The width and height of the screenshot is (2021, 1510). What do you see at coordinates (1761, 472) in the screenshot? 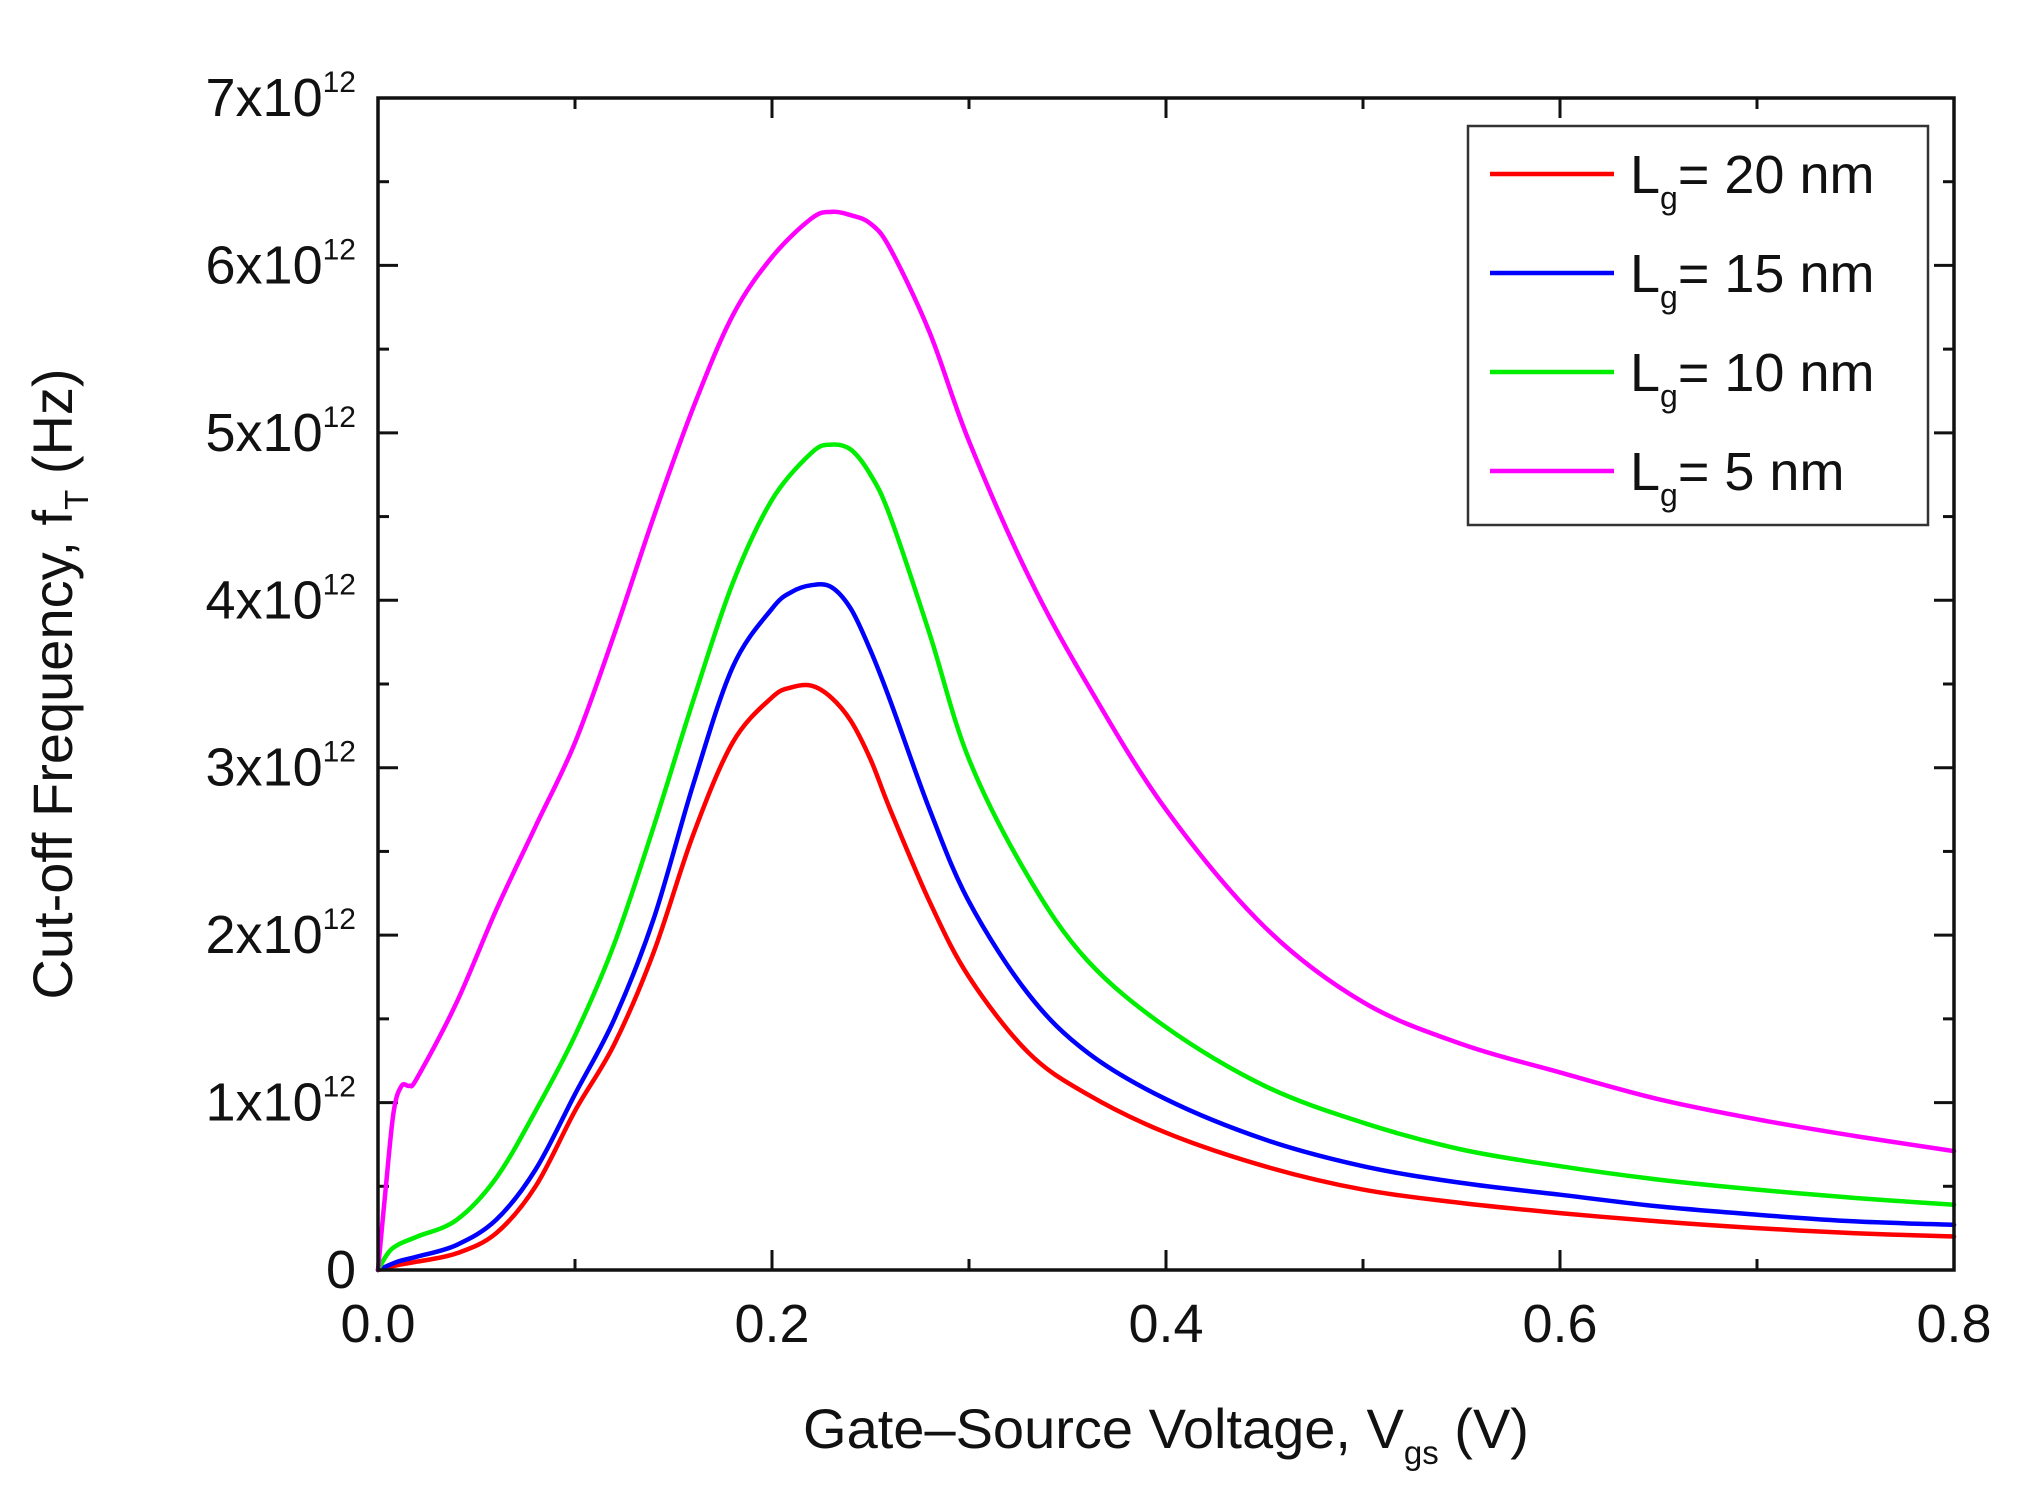
I see `legend-label-tail: = 5 nm` at bounding box center [1761, 472].